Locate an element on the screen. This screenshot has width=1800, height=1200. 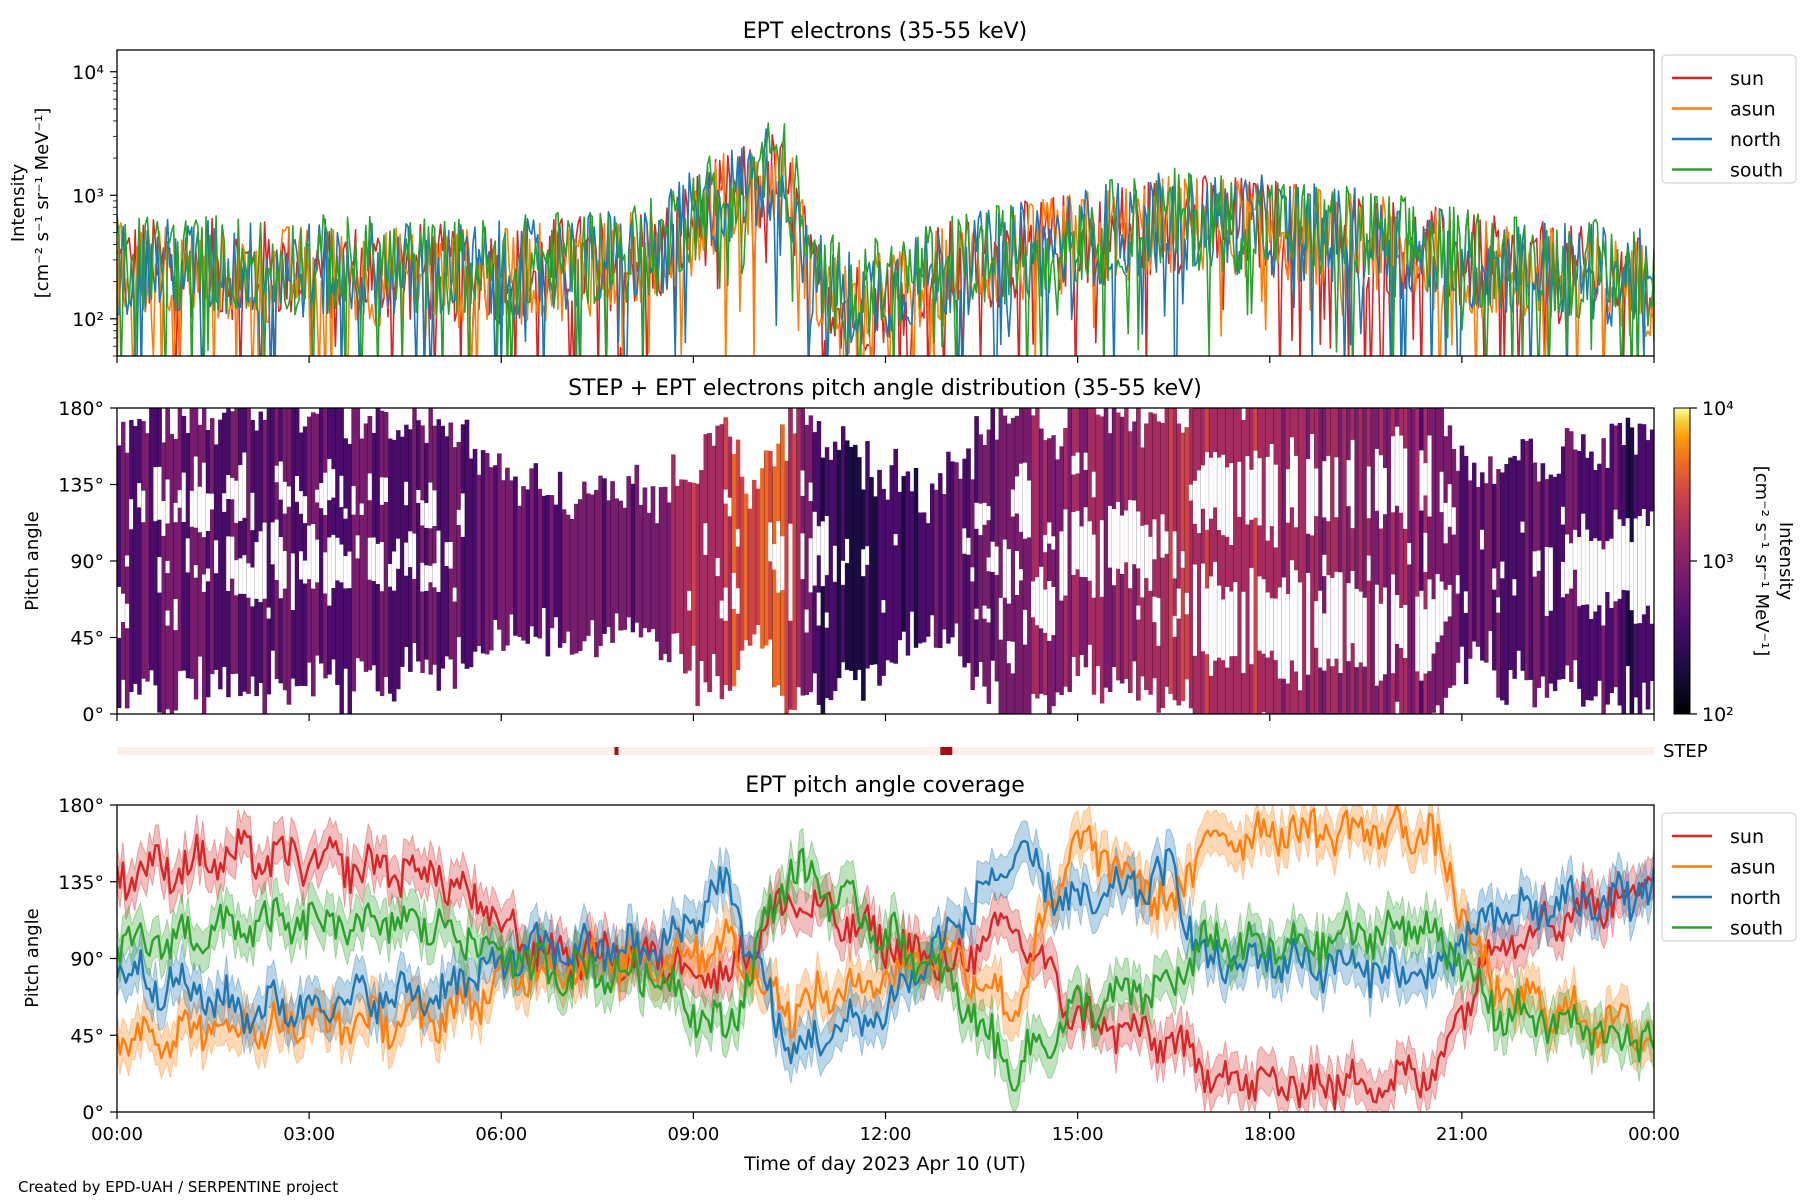
panel1-legend: sun asun north south is located at coordinates (1729, 119).